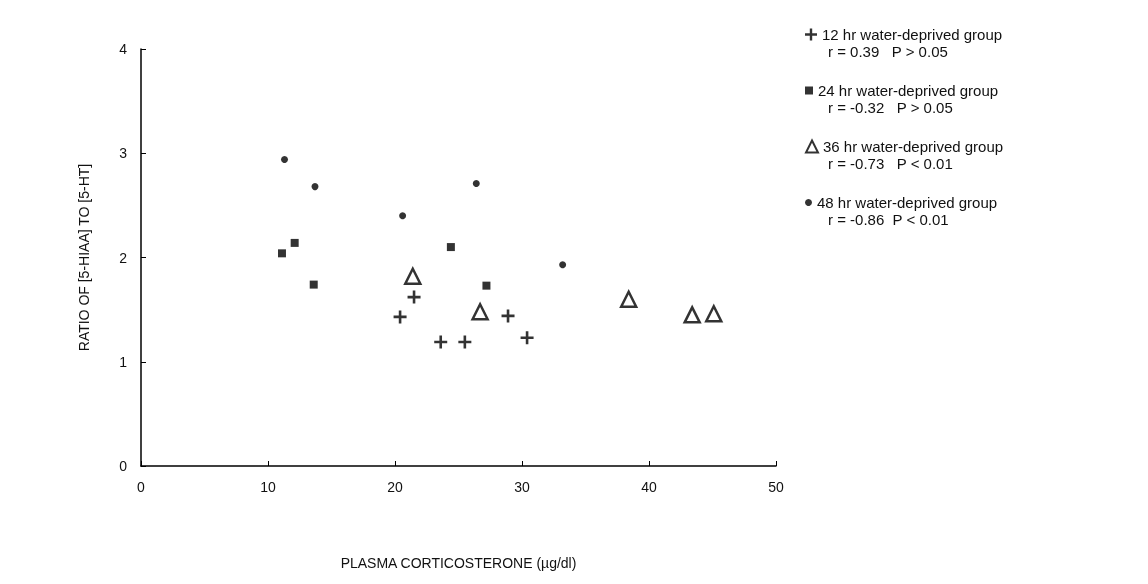 This screenshot has width=1148, height=584. I want to click on legend-label: 48 hr water-deprived group, so click(907, 202).